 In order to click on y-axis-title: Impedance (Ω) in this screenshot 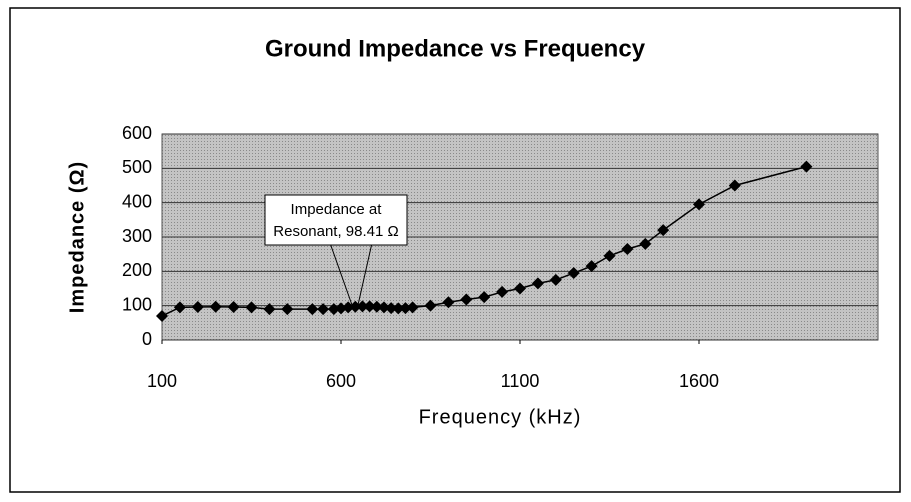, I will do `click(77, 237)`.